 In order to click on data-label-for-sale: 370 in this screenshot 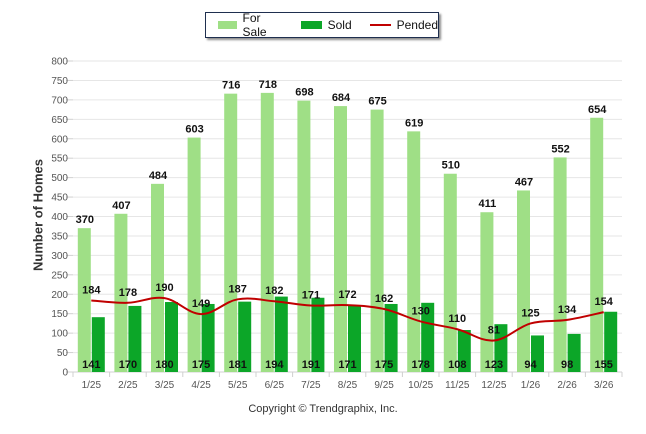, I will do `click(85, 220)`.